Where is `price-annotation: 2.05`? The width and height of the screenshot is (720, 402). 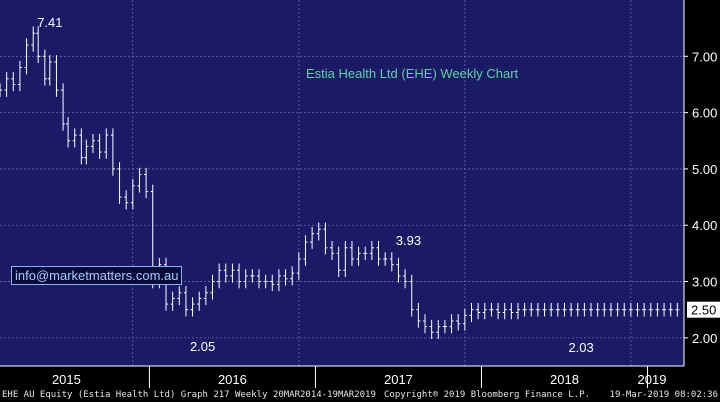
price-annotation: 2.05 is located at coordinates (202, 346).